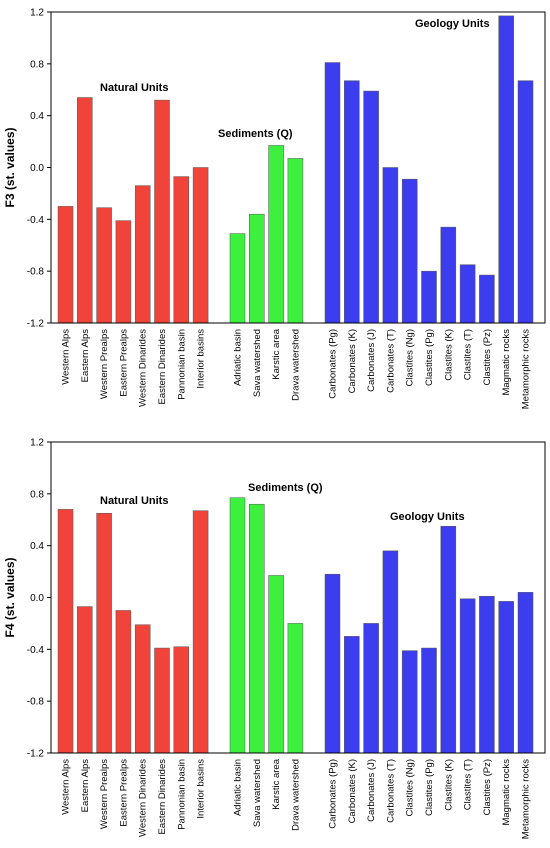 The image size is (550, 848). I want to click on group-label-sediments-q: Sediments (Q), so click(285, 488).